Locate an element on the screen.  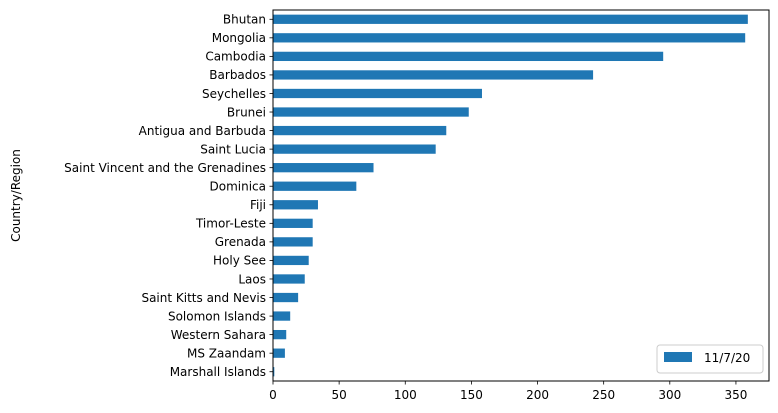
bar-dominica is located at coordinates (315, 186).